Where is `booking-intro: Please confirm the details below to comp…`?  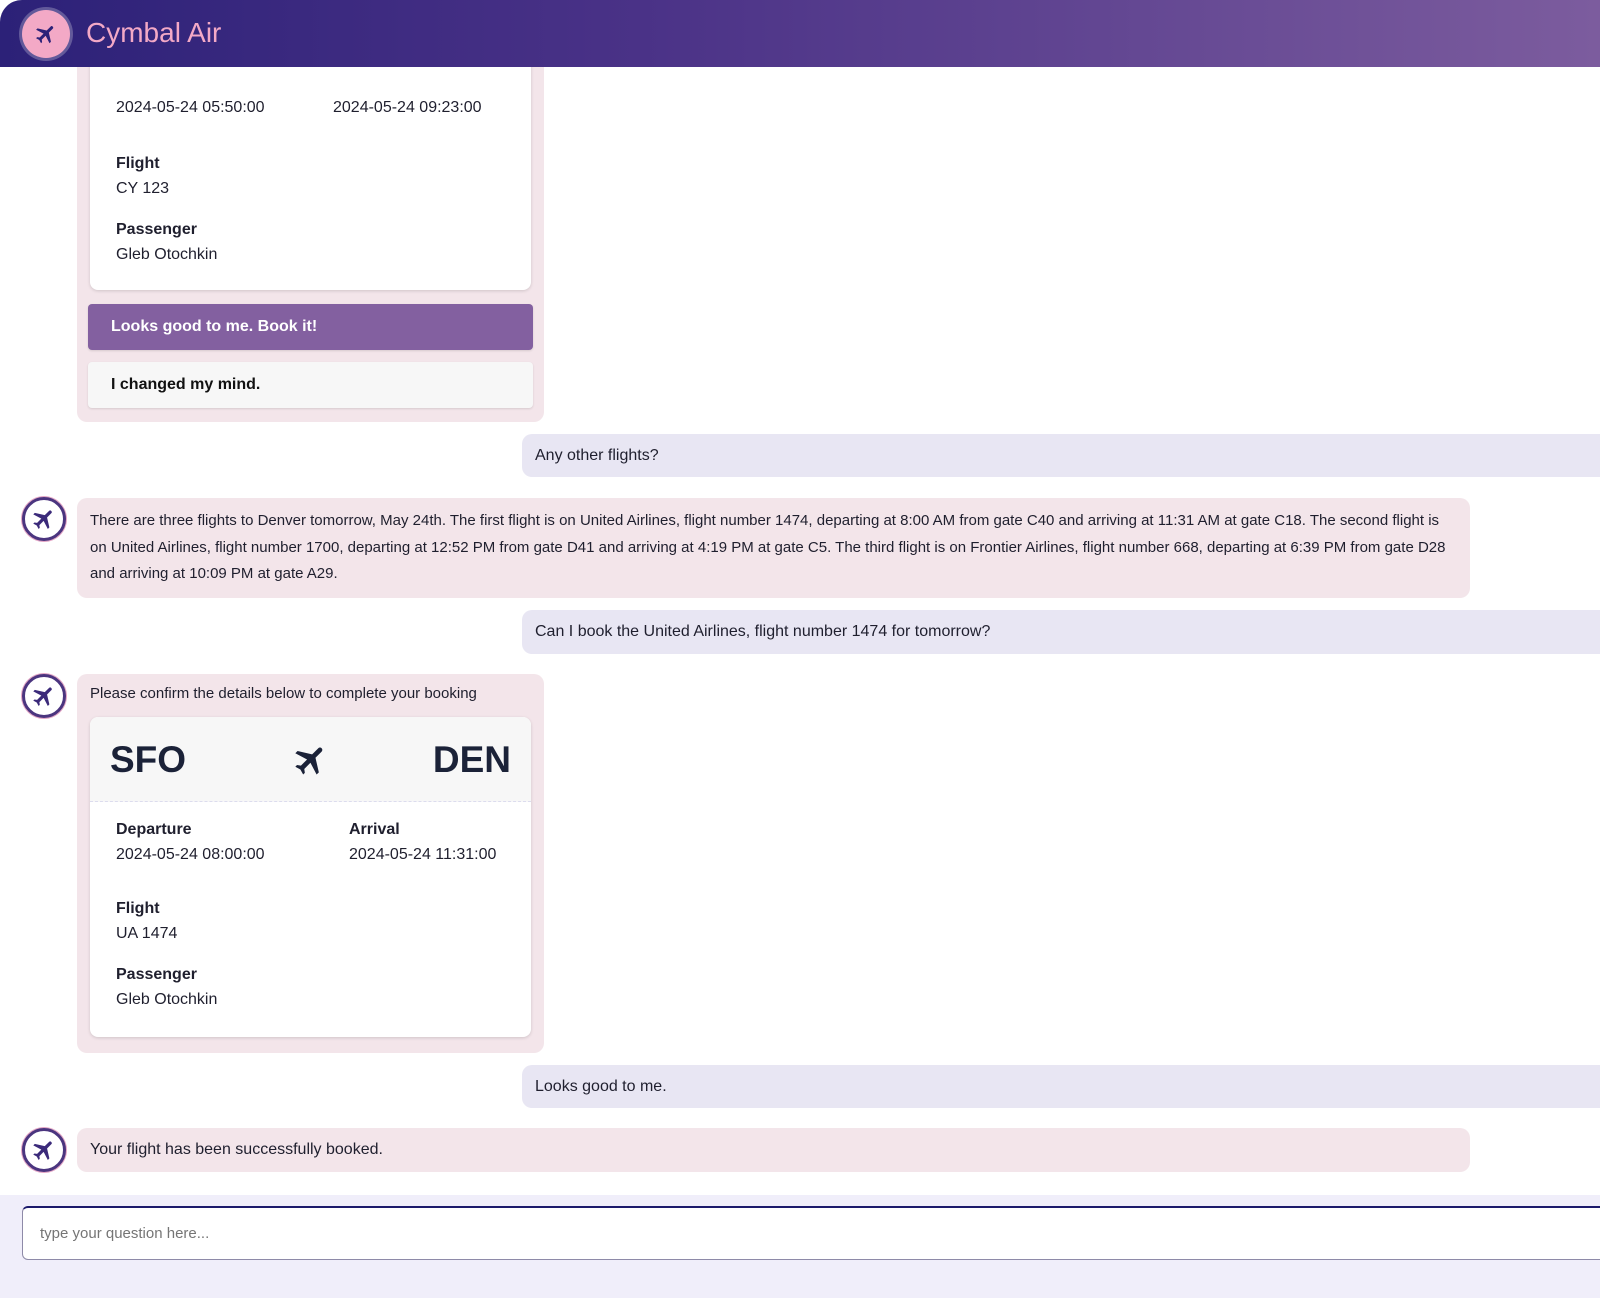
booking-intro: Please confirm the details below to comp… is located at coordinates (283, 693).